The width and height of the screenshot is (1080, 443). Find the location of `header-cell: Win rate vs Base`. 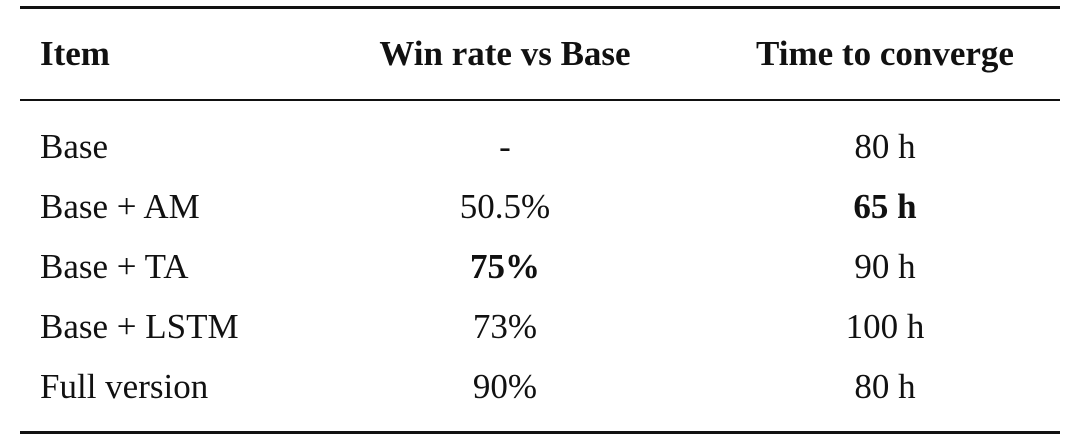

header-cell: Win rate vs Base is located at coordinates (505, 53).